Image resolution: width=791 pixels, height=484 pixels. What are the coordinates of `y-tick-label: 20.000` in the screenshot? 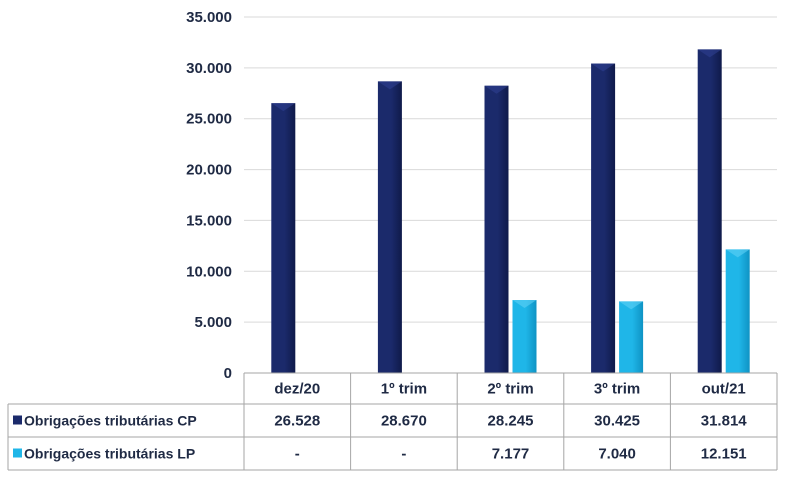 It's located at (209, 170).